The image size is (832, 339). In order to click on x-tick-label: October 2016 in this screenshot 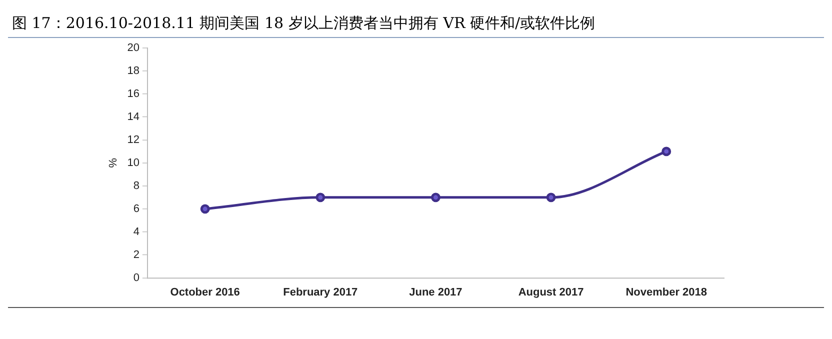, I will do `click(205, 292)`.